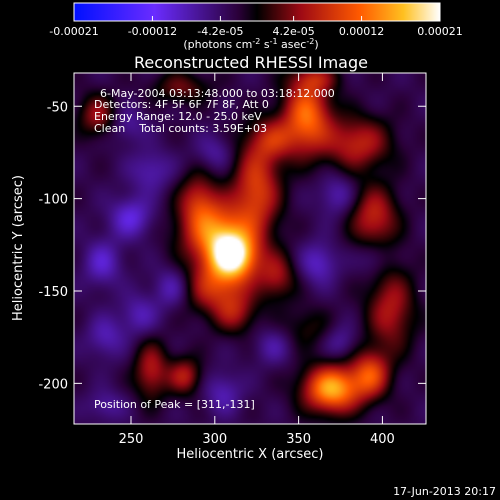 The height and width of the screenshot is (500, 500). What do you see at coordinates (444, 491) in the screenshot?
I see `footer-timestamp: 17-Jun-2013 20:17` at bounding box center [444, 491].